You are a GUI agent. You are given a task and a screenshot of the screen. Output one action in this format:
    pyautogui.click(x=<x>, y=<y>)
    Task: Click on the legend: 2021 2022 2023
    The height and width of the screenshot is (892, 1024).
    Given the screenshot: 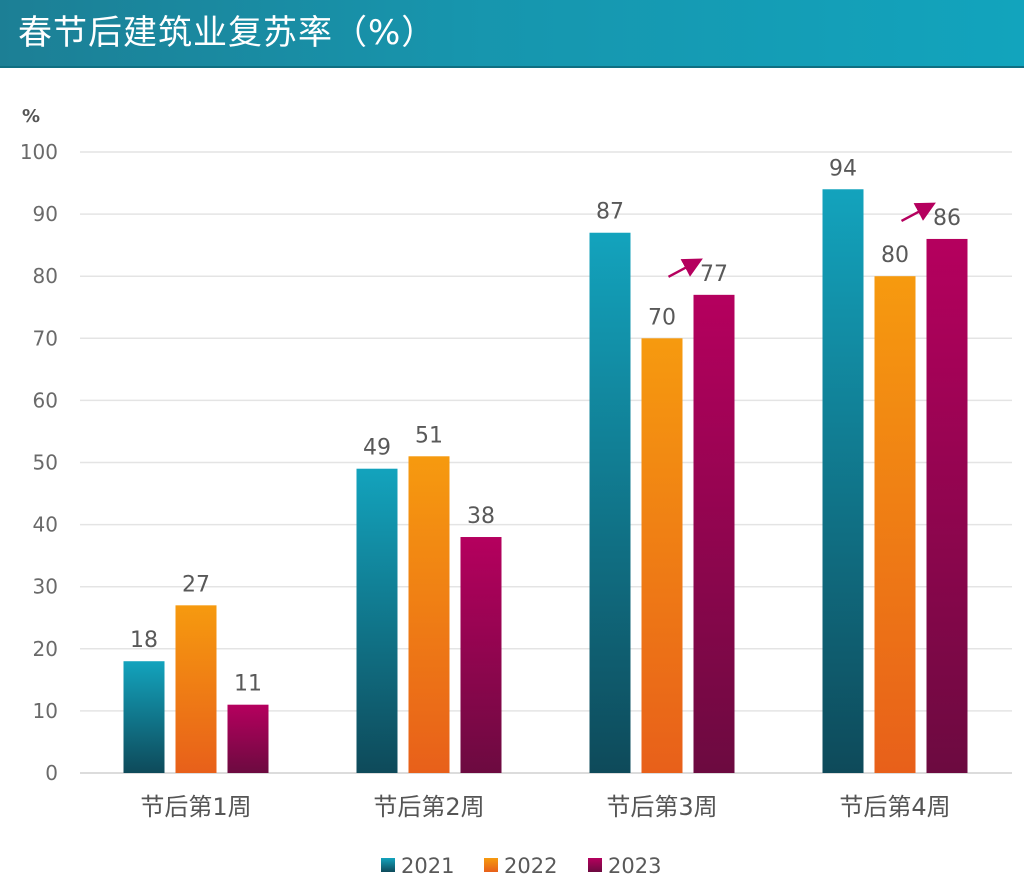 What is the action you would take?
    pyautogui.click(x=521, y=866)
    